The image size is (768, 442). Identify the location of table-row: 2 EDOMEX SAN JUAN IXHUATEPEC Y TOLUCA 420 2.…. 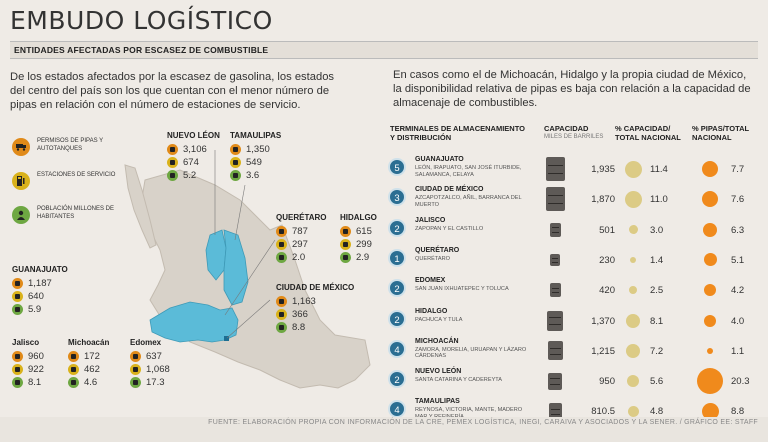
(574, 291).